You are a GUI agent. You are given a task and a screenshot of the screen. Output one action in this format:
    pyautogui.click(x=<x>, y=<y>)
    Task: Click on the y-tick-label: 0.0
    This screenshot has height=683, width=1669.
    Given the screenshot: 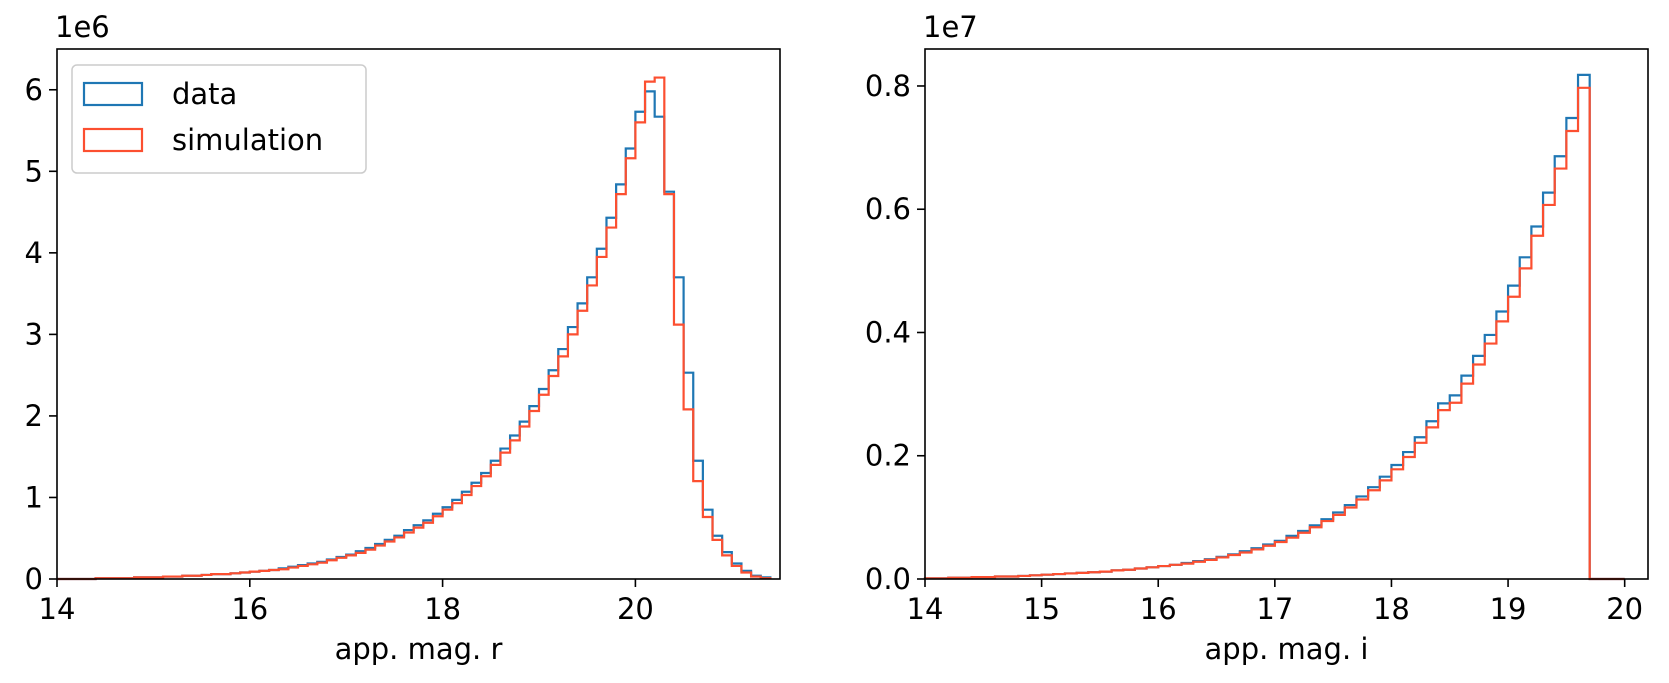 What is the action you would take?
    pyautogui.click(x=888, y=579)
    